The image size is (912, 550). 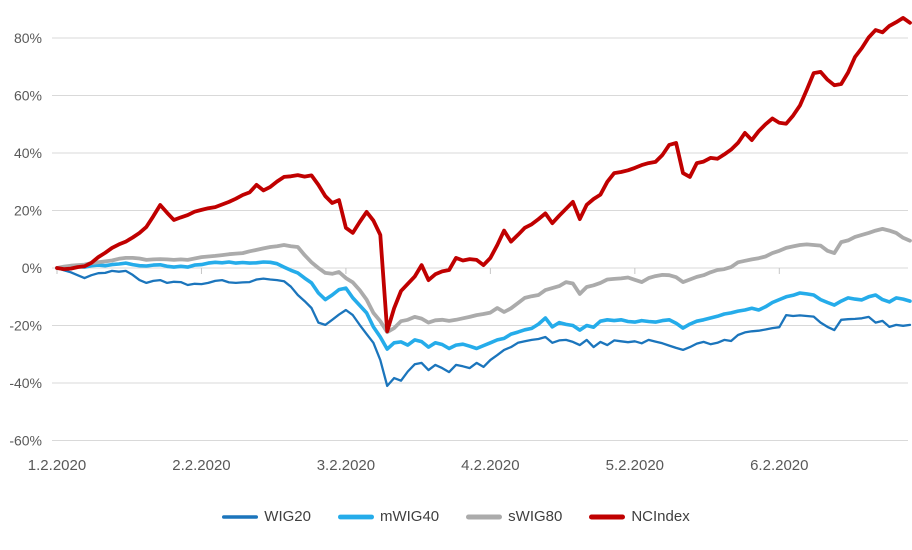 What do you see at coordinates (25, 441) in the screenshot?
I see `y-axis-label: -60%` at bounding box center [25, 441].